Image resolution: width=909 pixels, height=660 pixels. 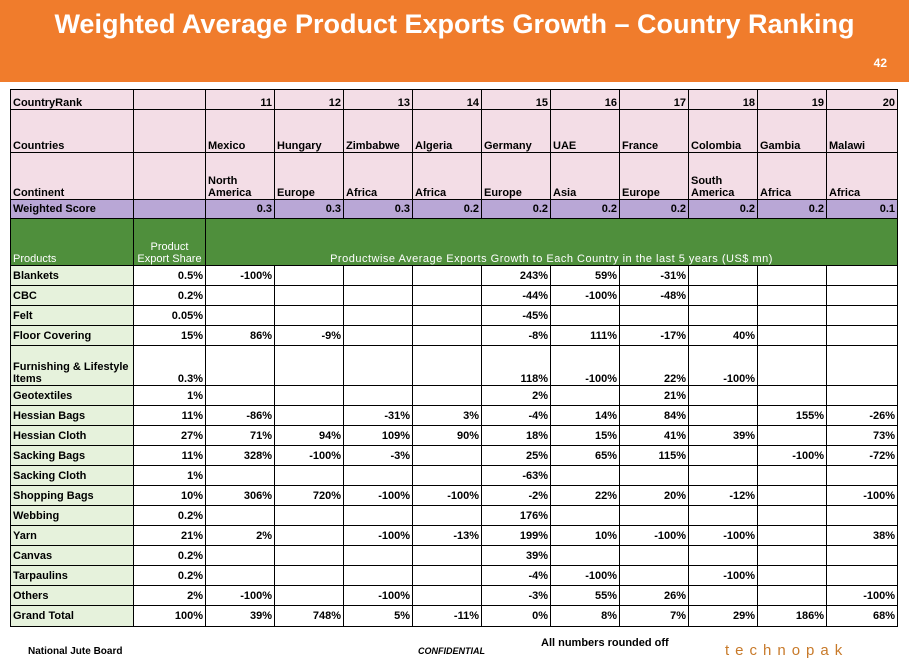 What do you see at coordinates (169, 176) in the screenshot?
I see `continent-blank-cell` at bounding box center [169, 176].